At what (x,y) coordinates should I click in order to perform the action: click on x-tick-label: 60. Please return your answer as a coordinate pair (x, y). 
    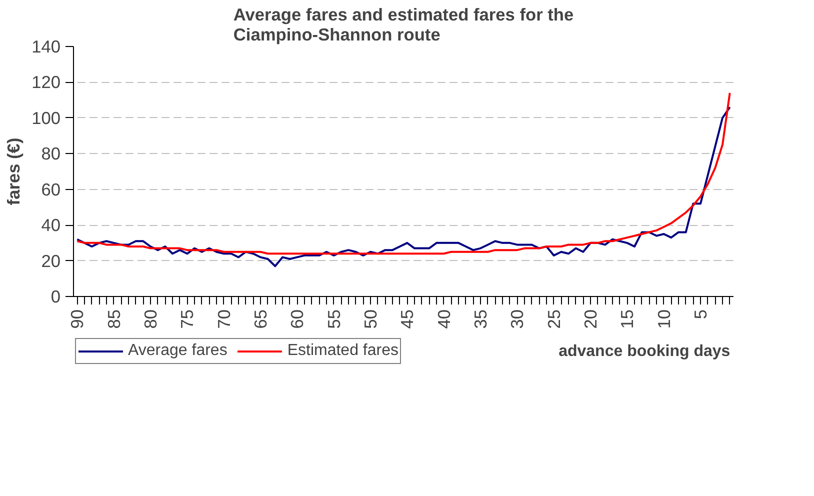
    Looking at the image, I should click on (297, 319).